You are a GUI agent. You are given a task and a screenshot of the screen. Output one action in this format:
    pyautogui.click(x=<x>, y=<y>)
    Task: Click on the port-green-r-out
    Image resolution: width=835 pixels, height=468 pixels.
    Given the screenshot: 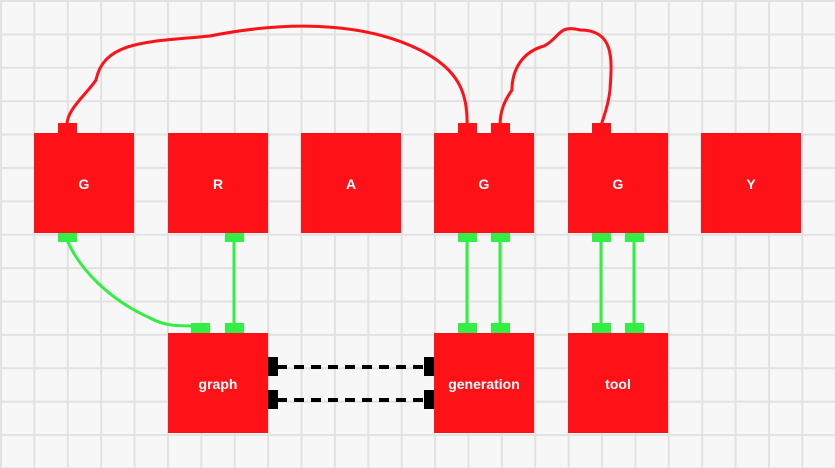 What is the action you would take?
    pyautogui.click(x=234, y=237)
    